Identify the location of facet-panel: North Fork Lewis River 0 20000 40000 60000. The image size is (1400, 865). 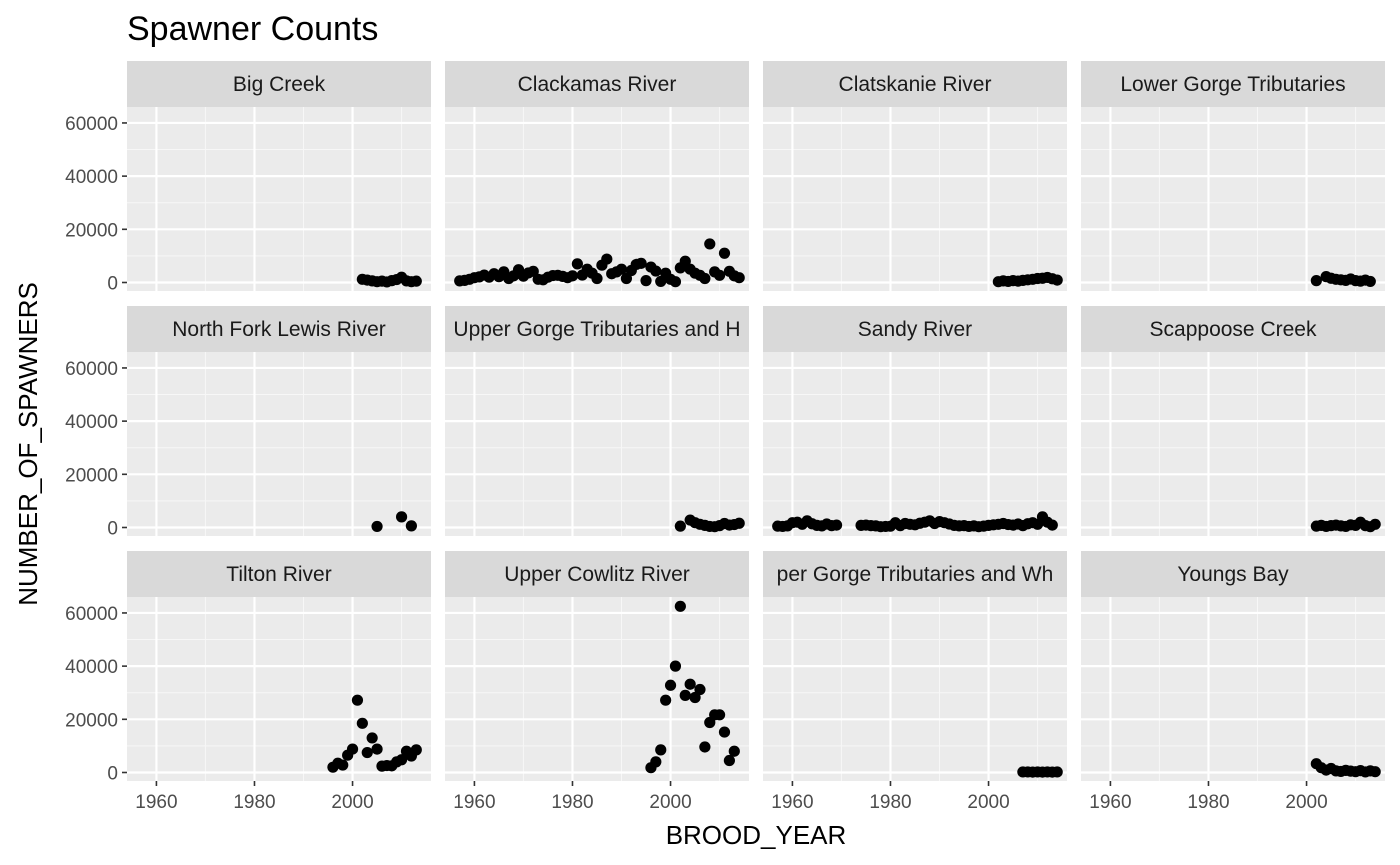
(248, 422).